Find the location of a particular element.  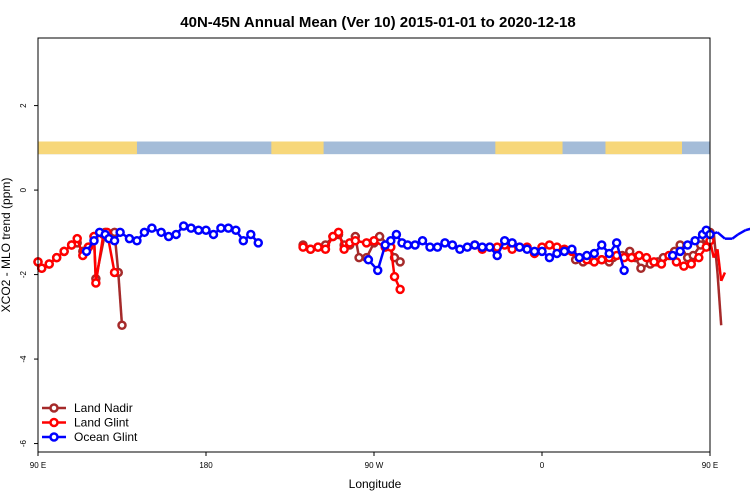

x-axis-ticks: 90 E 180 90 W 0 90 E is located at coordinates (374, 461).